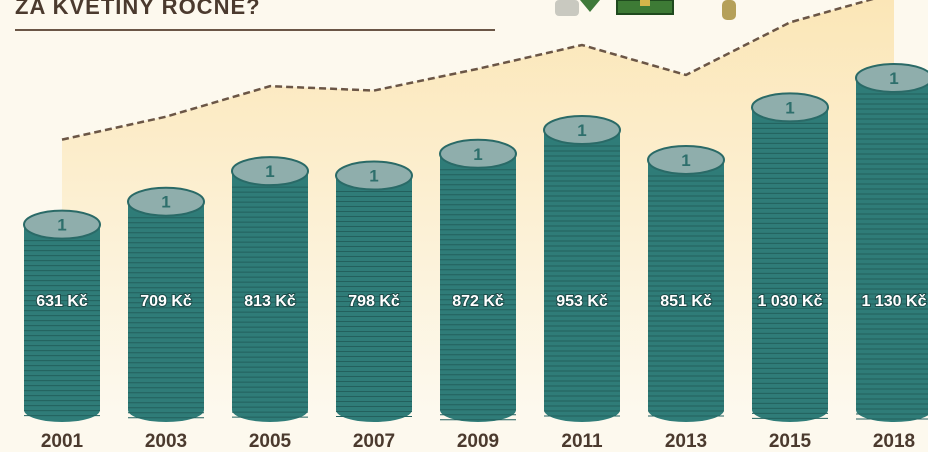 This screenshot has width=928, height=452. I want to click on x-tick-label: 2018, so click(894, 441).